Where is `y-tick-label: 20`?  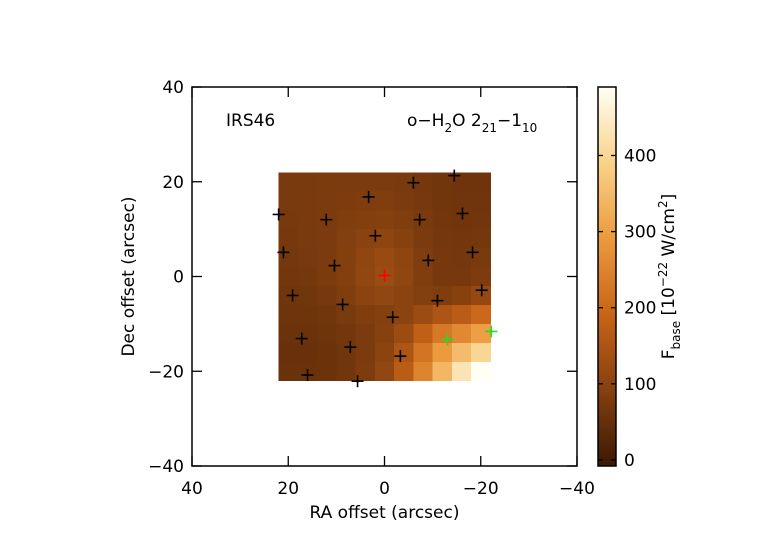
y-tick-label: 20 is located at coordinates (173, 183).